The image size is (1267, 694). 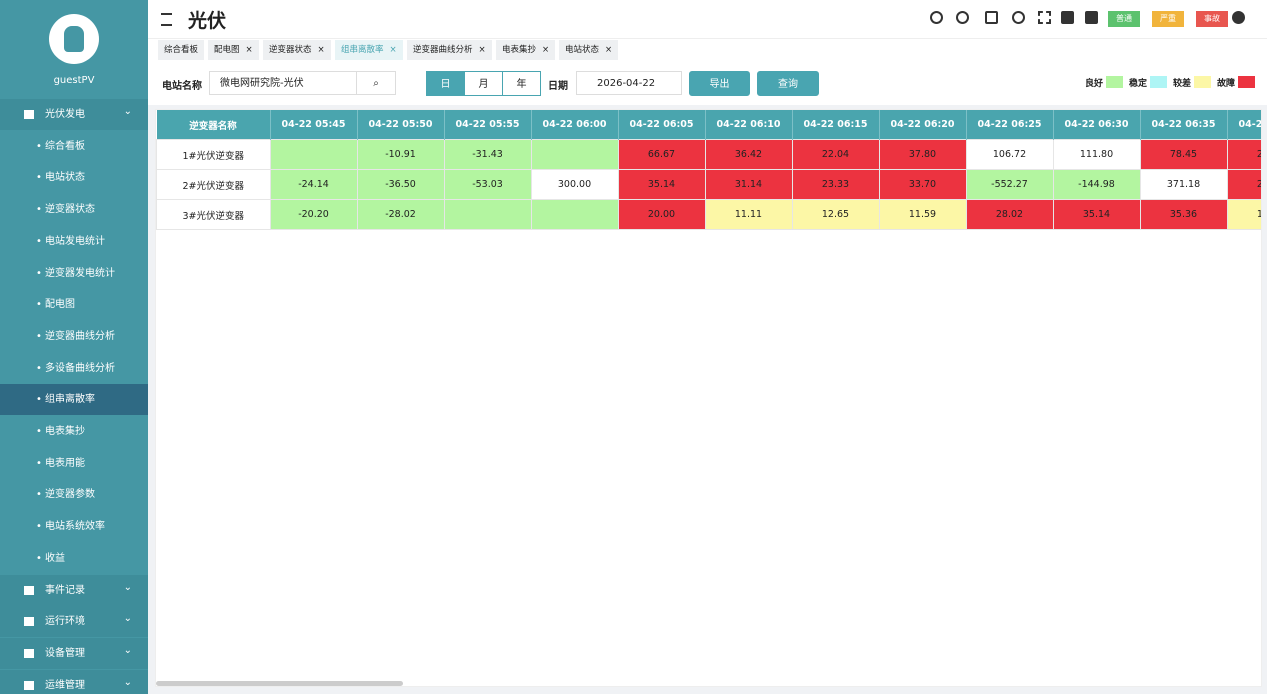 What do you see at coordinates (1010, 125) in the screenshot?
I see `column-header: 04-22 06:25` at bounding box center [1010, 125].